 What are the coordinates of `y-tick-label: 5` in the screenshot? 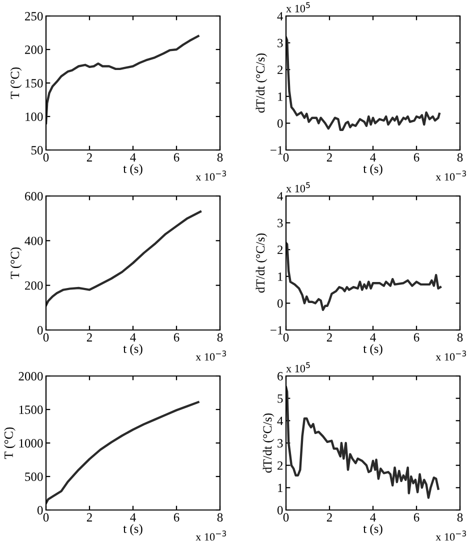 It's located at (280, 398).